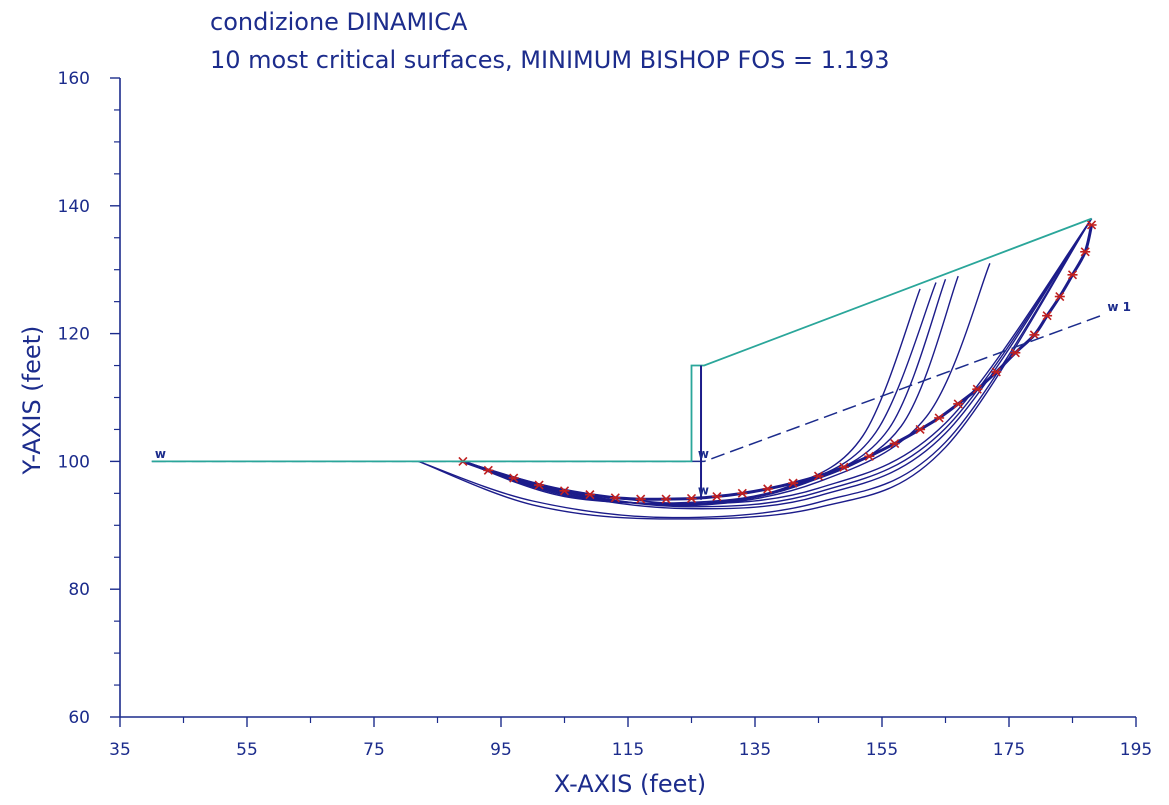 The width and height of the screenshot is (1169, 805). I want to click on x-tick-label: 75, so click(374, 750).